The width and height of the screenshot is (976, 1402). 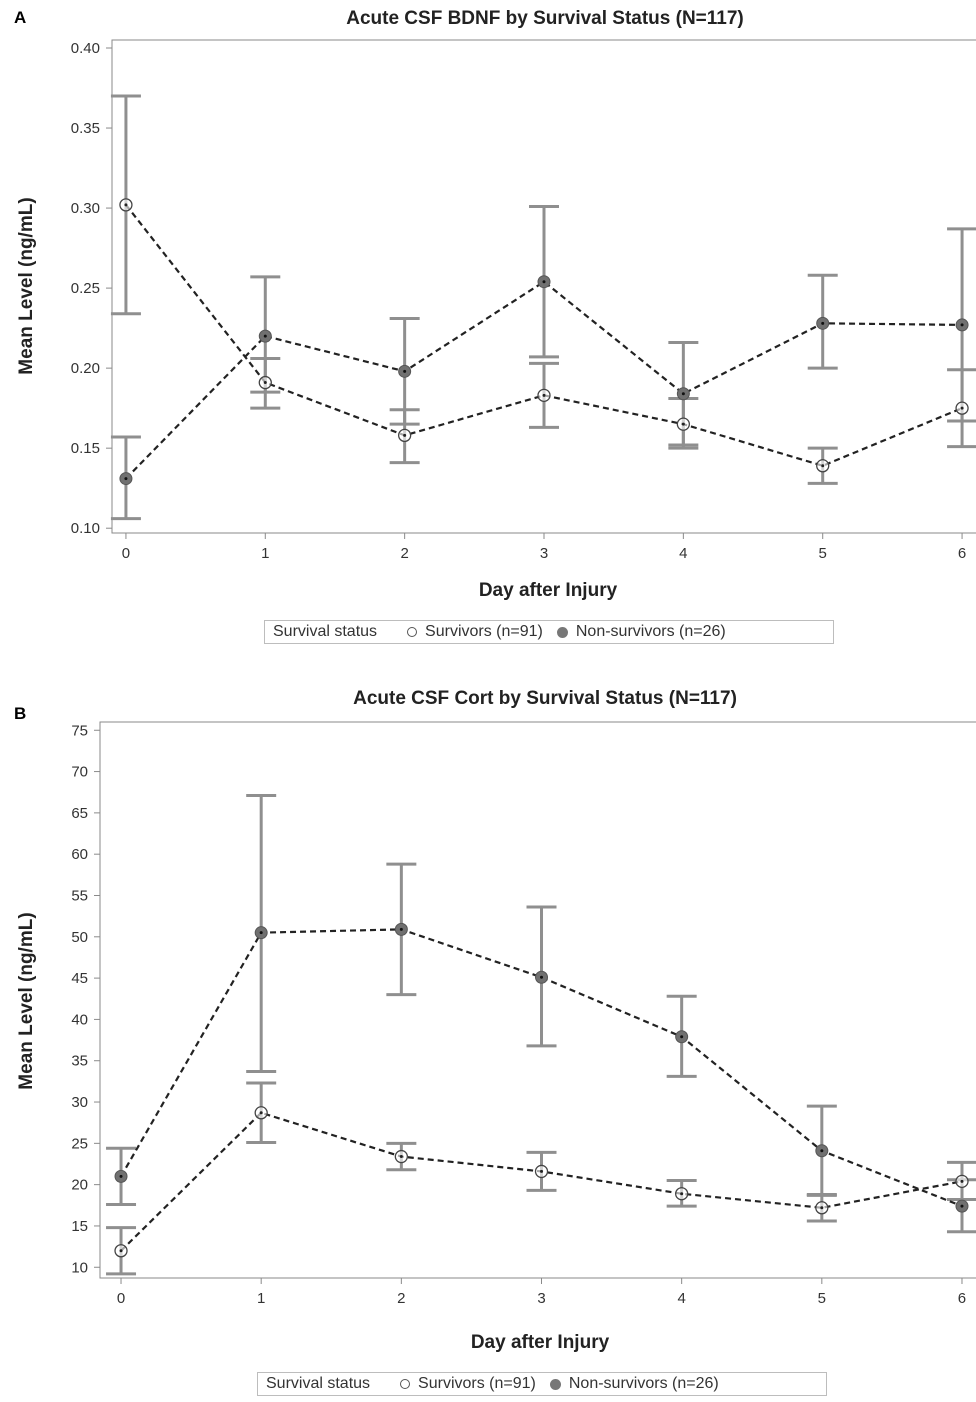 What do you see at coordinates (79, 1267) in the screenshot?
I see `y-tick-label: 10` at bounding box center [79, 1267].